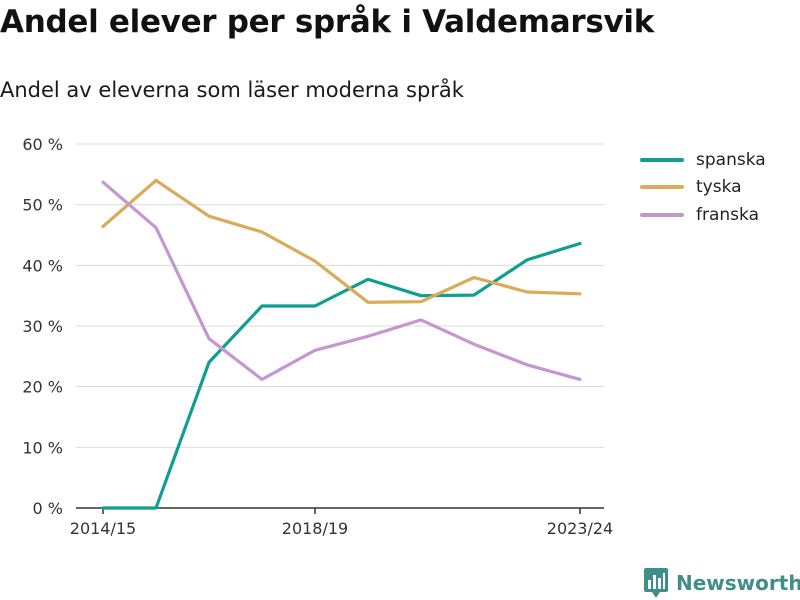 The height and width of the screenshot is (600, 800). I want to click on brand-logo: Newsworthy, so click(722, 583).